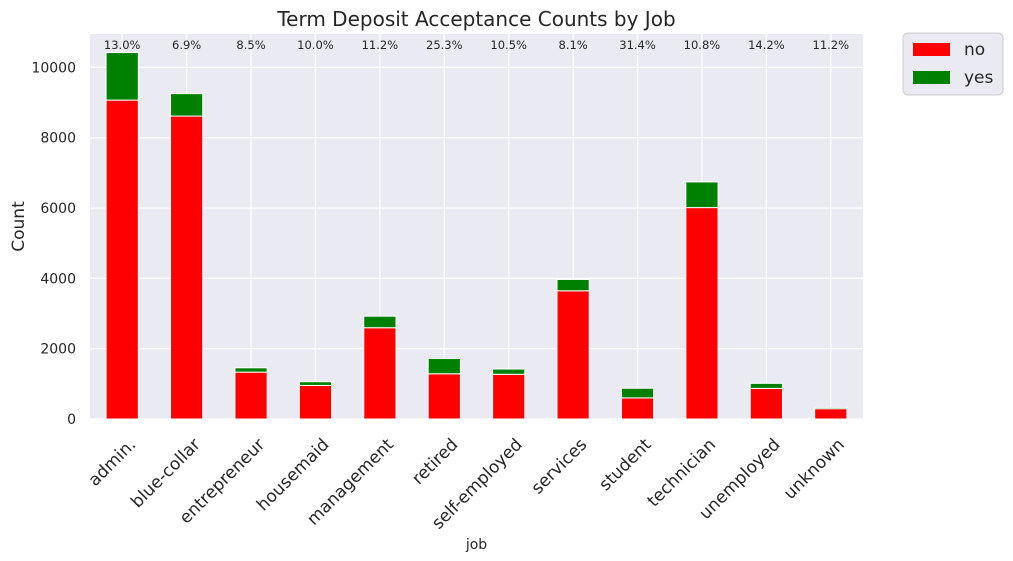 The height and width of the screenshot is (561, 1013). Describe the element at coordinates (476, 545) in the screenshot. I see `x-axis-label: job` at that location.